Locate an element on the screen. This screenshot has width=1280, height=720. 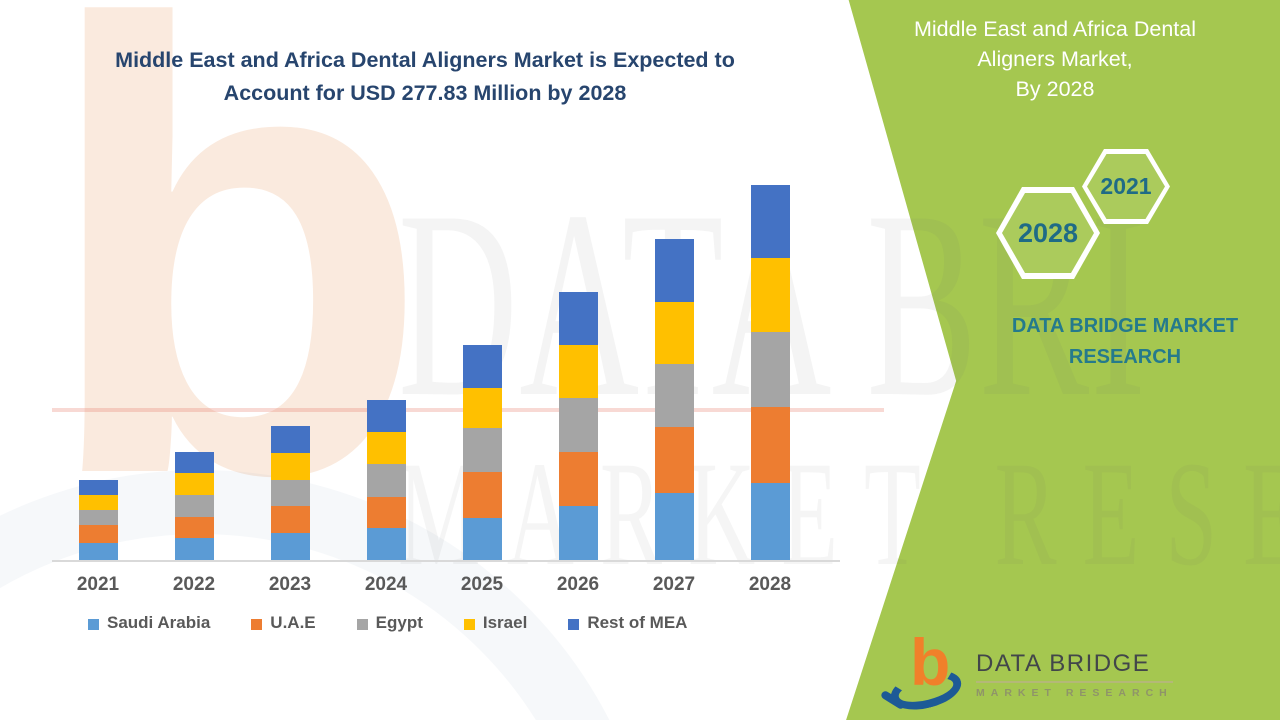
bar-segment-israel-2025 is located at coordinates (482, 408).